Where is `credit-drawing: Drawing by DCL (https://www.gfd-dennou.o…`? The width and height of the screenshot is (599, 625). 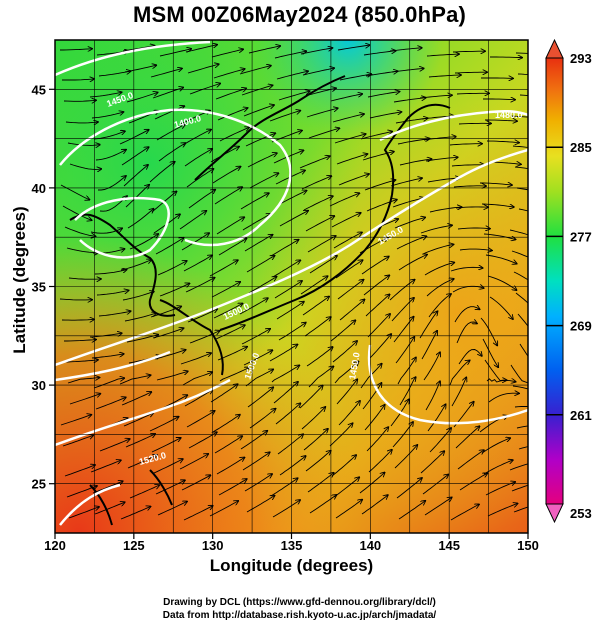
credit-drawing: Drawing by DCL (https://www.gfd-dennou.o… is located at coordinates (299, 602).